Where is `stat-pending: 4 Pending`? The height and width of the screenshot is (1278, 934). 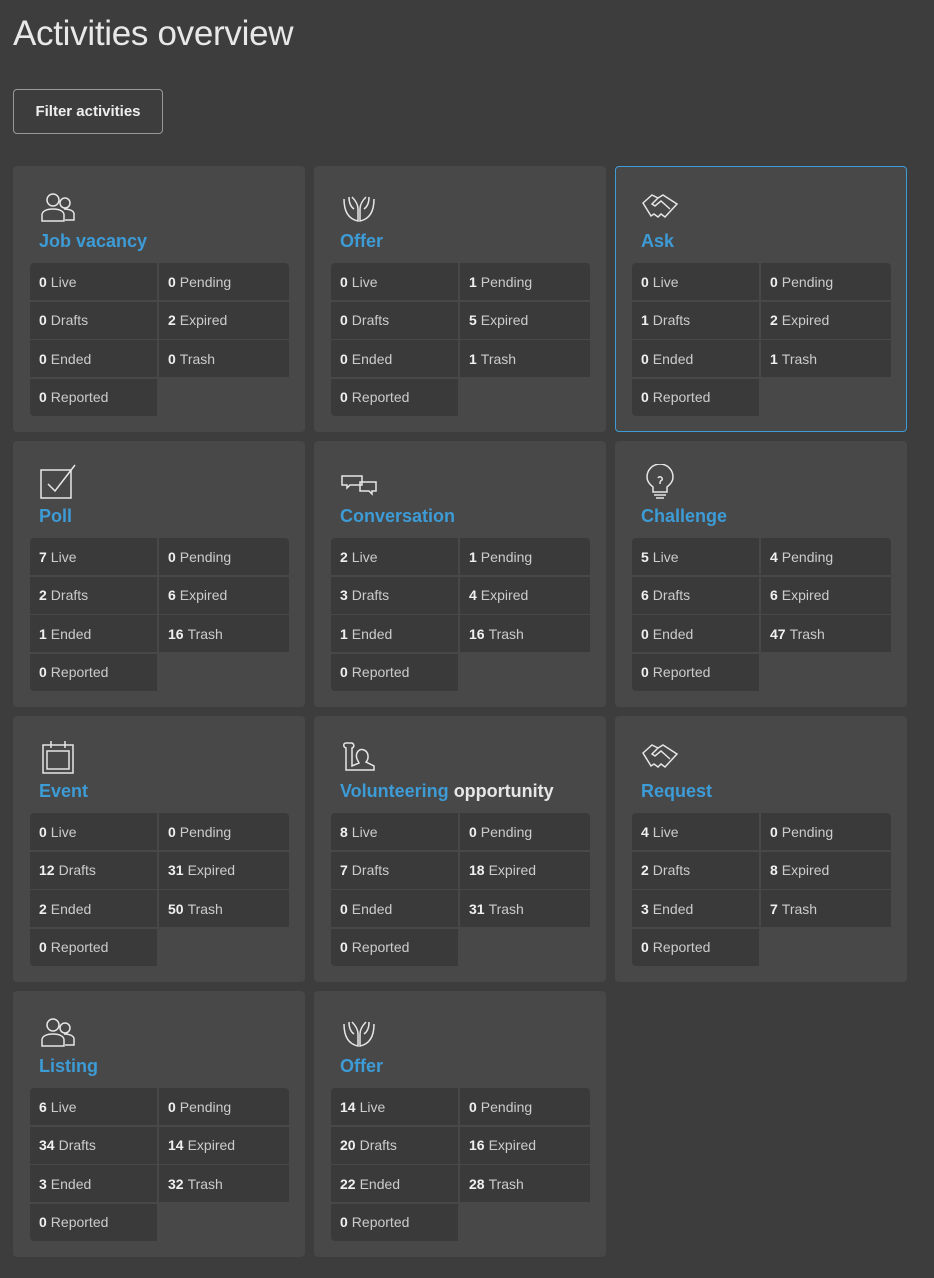 stat-pending: 4 Pending is located at coordinates (826, 556).